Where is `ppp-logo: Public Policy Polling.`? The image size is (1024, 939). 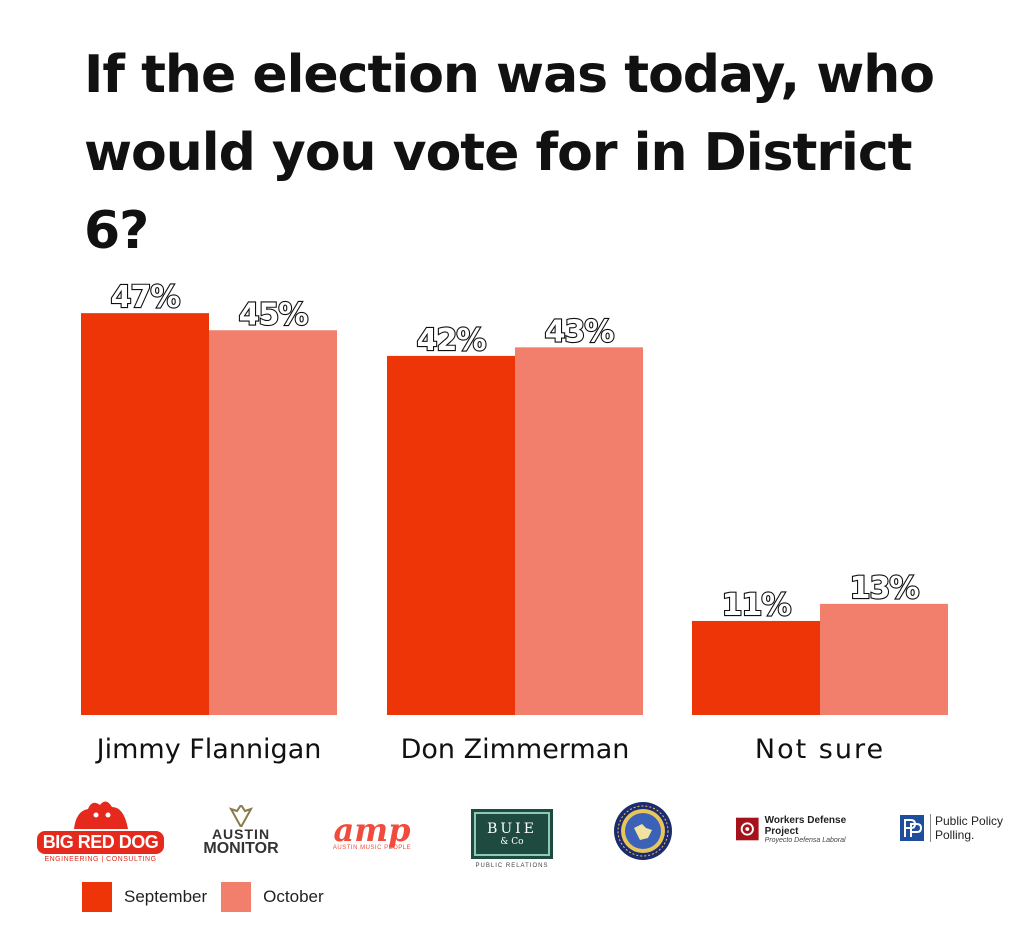
ppp-logo: Public Policy Polling. is located at coordinates (957, 828).